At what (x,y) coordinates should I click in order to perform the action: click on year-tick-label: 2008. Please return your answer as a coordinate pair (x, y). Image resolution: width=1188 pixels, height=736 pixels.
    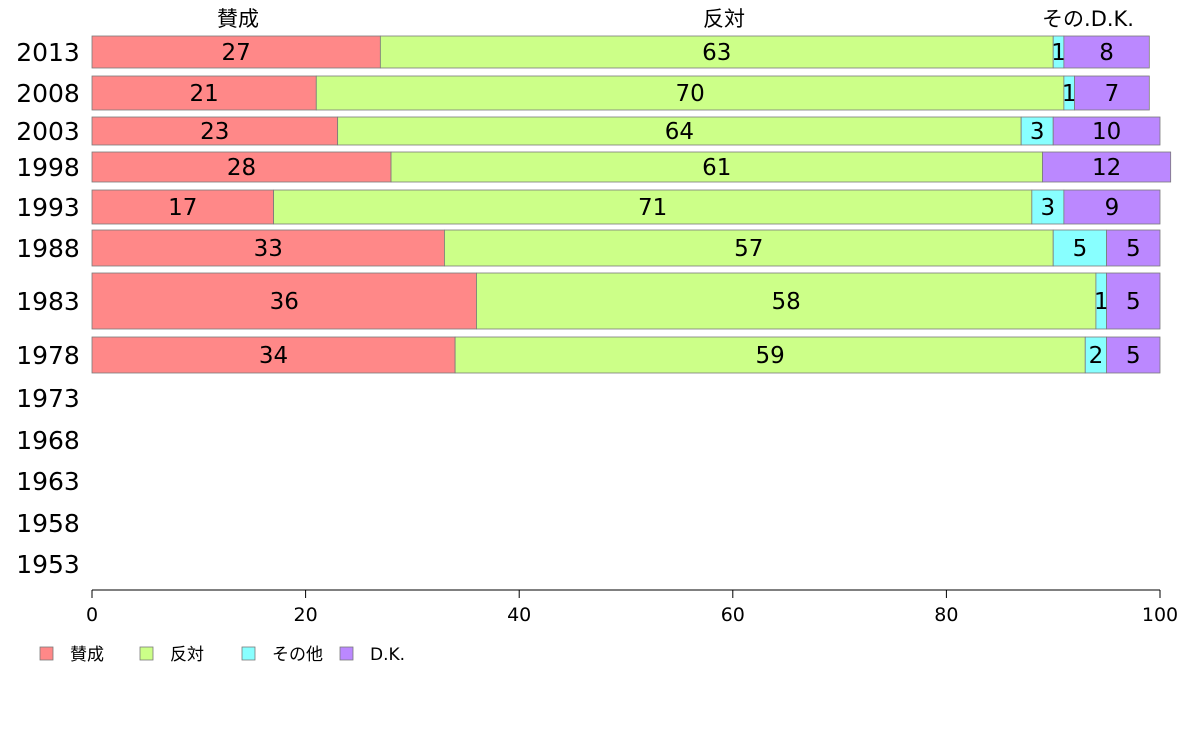
    Looking at the image, I should click on (48, 93).